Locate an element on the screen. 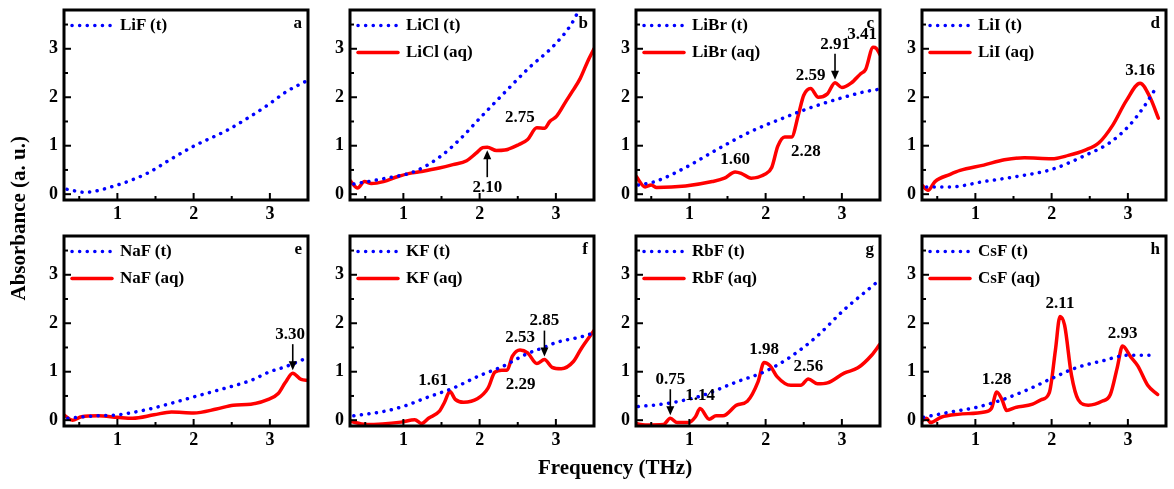  legend-label: LiBr (aq) is located at coordinates (726, 51).